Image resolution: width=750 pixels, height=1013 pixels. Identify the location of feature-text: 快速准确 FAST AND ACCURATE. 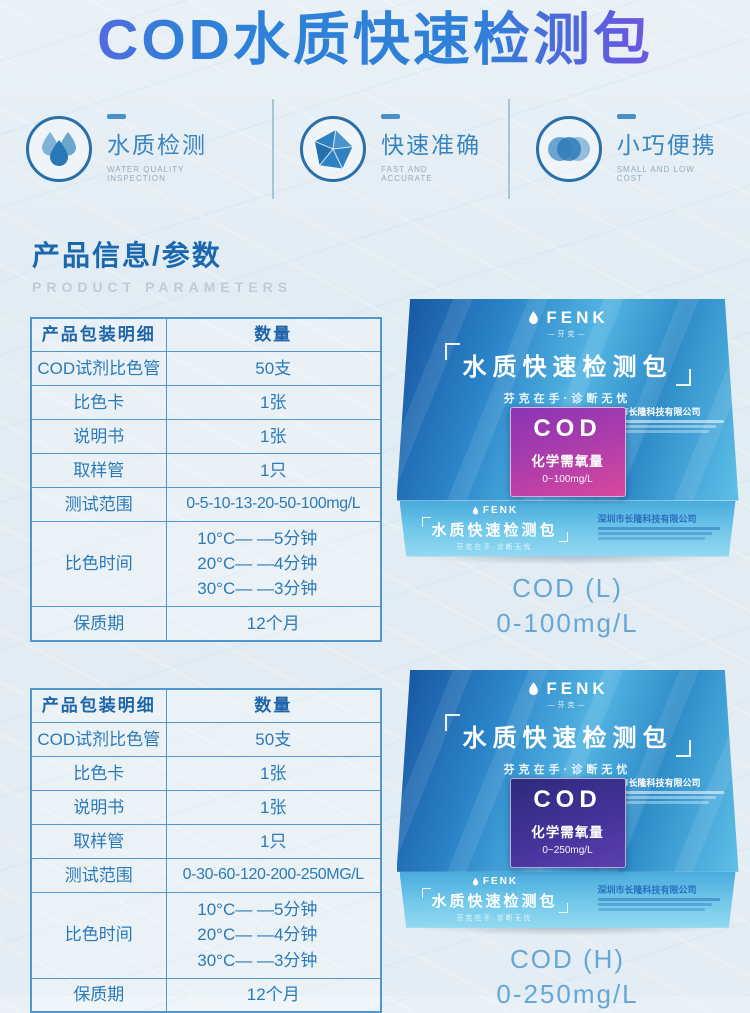
(431, 148).